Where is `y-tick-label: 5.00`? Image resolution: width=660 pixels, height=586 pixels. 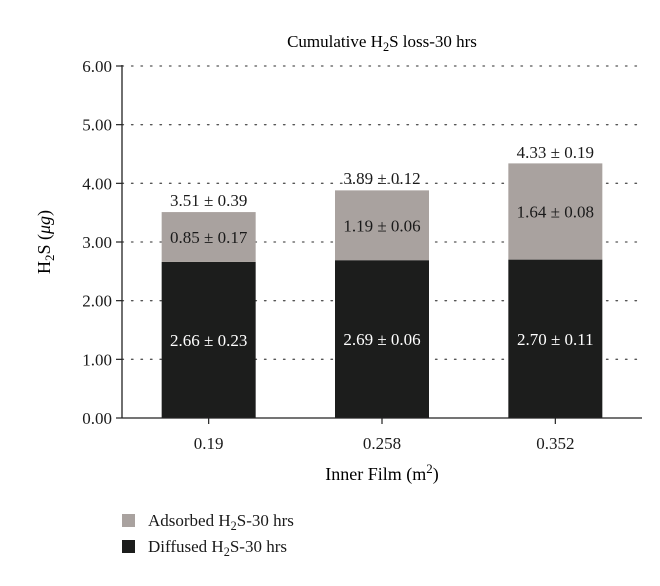
y-tick-label: 5.00 is located at coordinates (97, 125).